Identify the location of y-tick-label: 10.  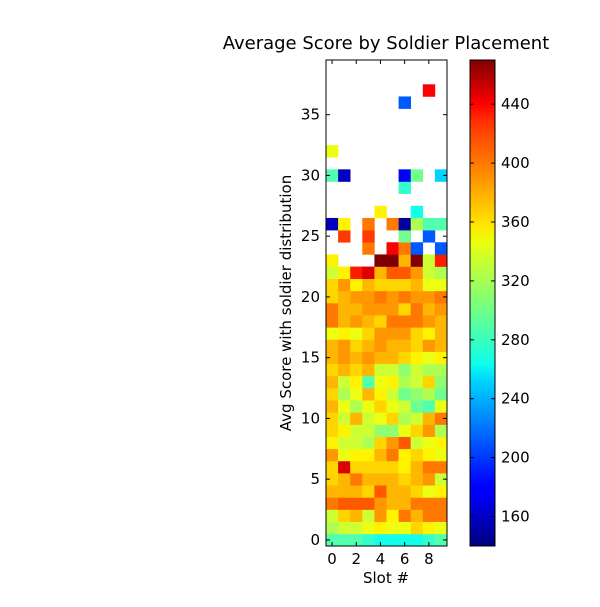
(310, 418).